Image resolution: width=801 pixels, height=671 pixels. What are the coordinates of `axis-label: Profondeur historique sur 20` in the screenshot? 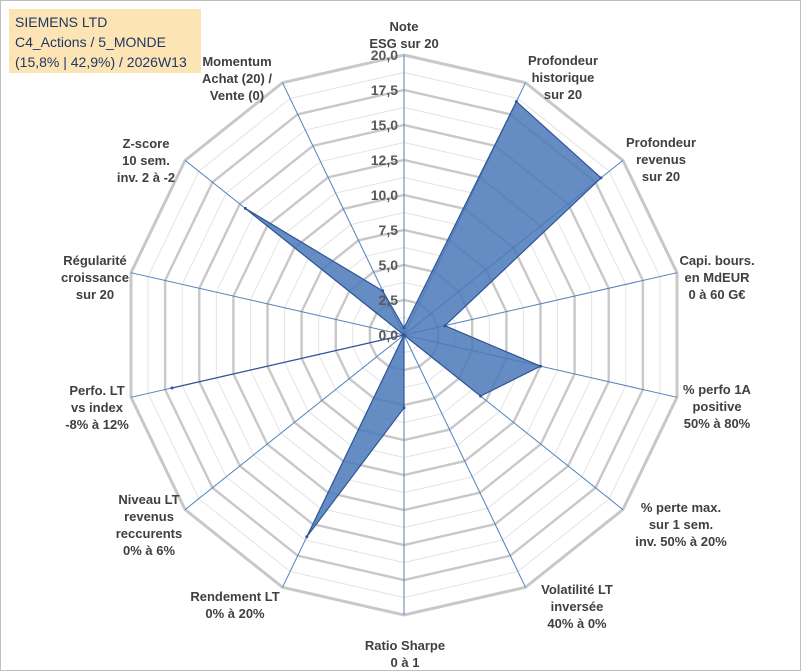 It's located at (563, 77).